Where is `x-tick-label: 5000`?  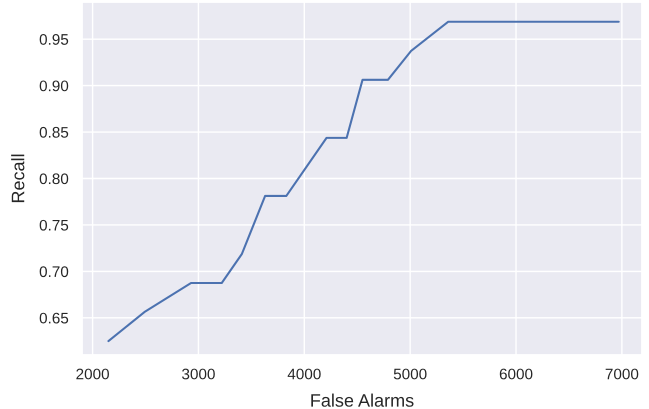 x-tick-label: 5000 is located at coordinates (410, 374).